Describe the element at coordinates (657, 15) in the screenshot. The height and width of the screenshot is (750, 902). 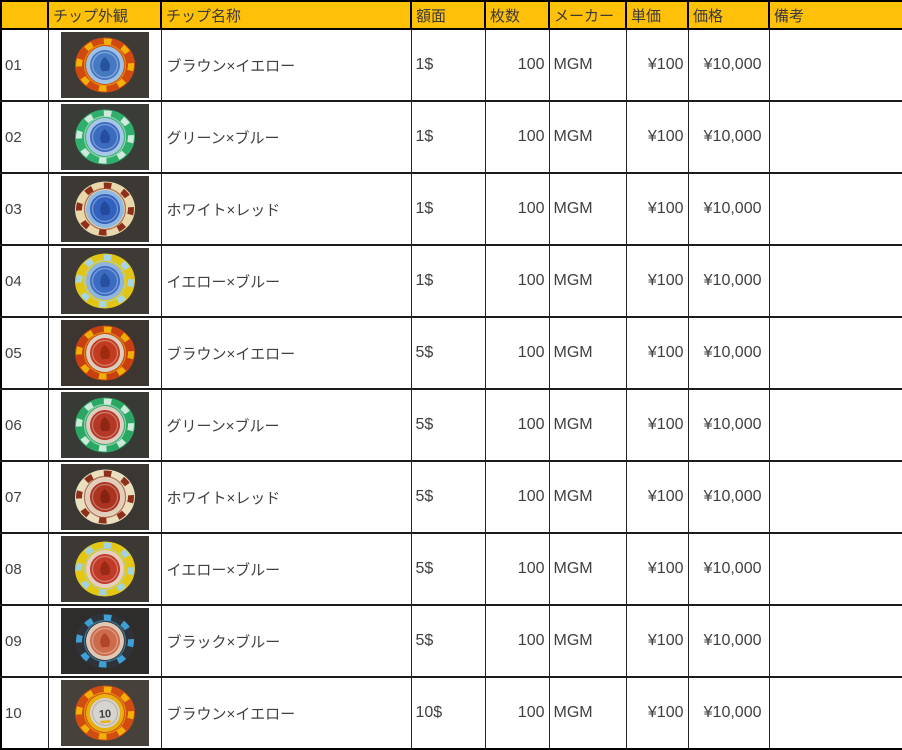
I see `header-cell-unit-price: 単価` at that location.